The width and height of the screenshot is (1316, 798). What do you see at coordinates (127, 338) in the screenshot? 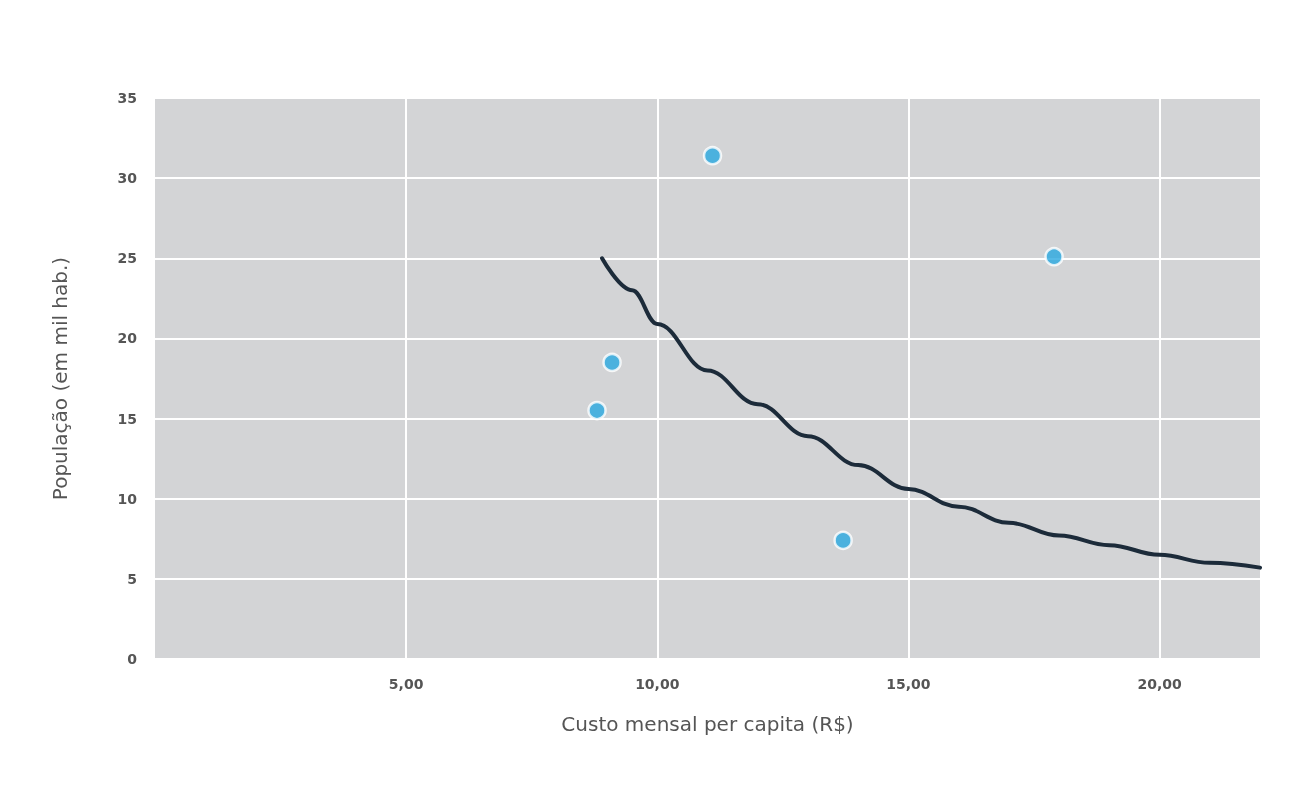
I see `y-tick-label: 20` at bounding box center [127, 338].